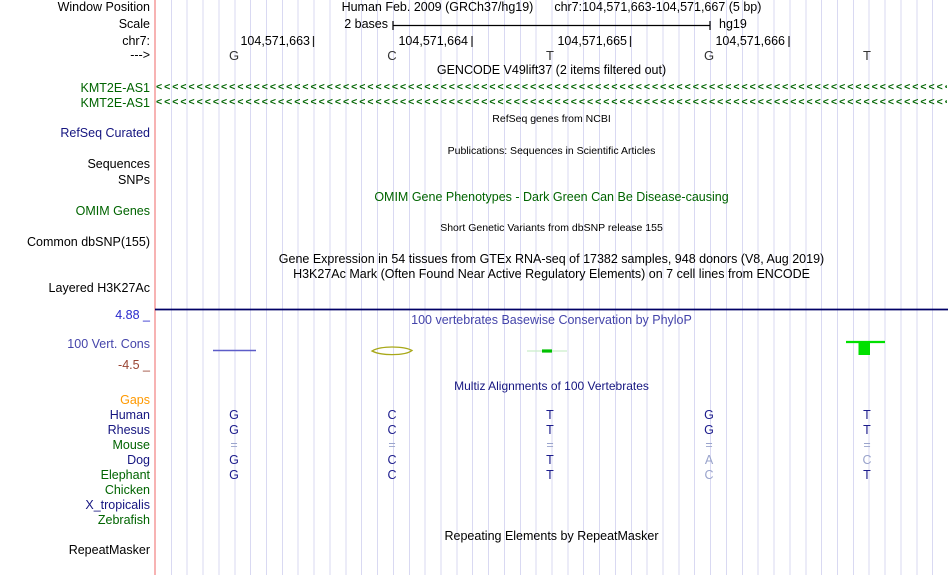 This screenshot has width=950, height=575. Describe the element at coordinates (733, 24) in the screenshot. I see `genome-abbrev: hg19` at that location.